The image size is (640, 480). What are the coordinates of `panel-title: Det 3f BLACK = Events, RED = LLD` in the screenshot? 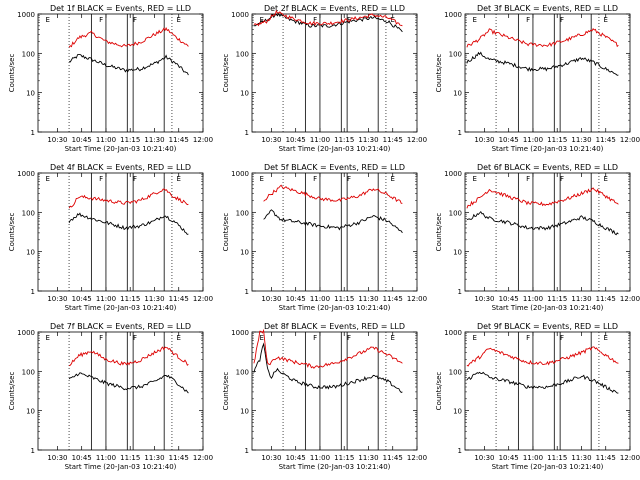 It's located at (547, 8).